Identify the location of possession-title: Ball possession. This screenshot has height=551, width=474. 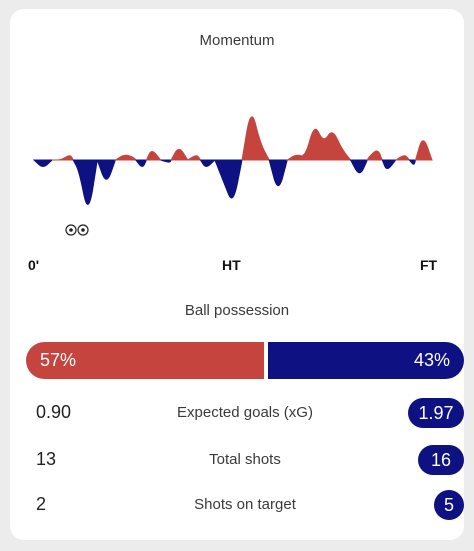
(237, 310).